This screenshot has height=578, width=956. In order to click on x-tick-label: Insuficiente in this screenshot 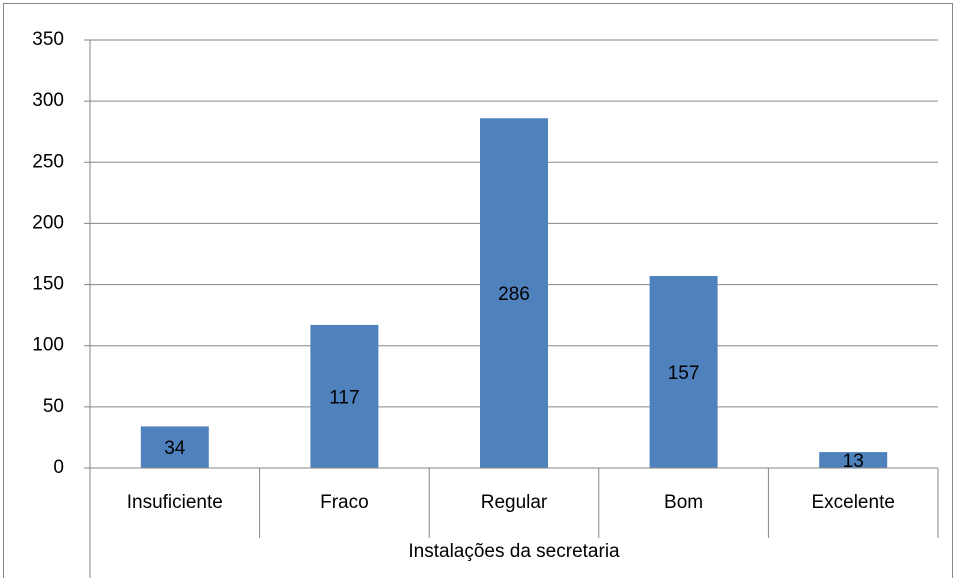, I will do `click(175, 502)`.